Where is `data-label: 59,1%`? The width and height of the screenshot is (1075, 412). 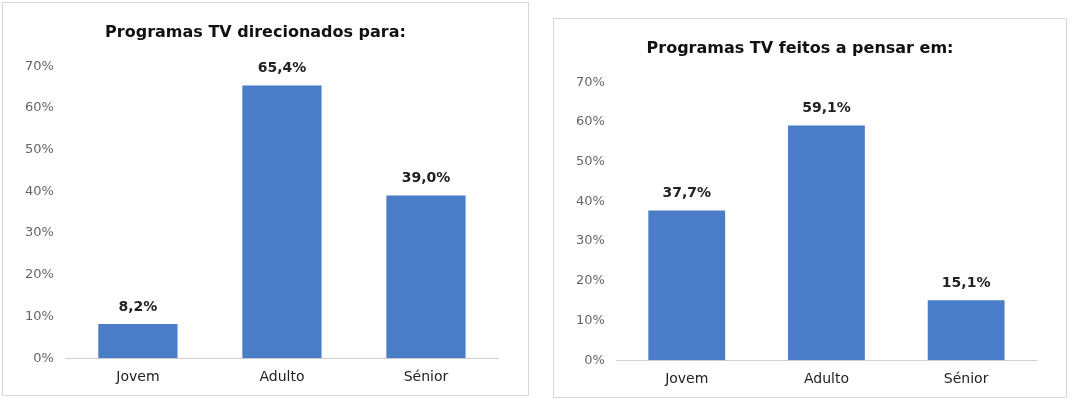 data-label: 59,1% is located at coordinates (826, 107).